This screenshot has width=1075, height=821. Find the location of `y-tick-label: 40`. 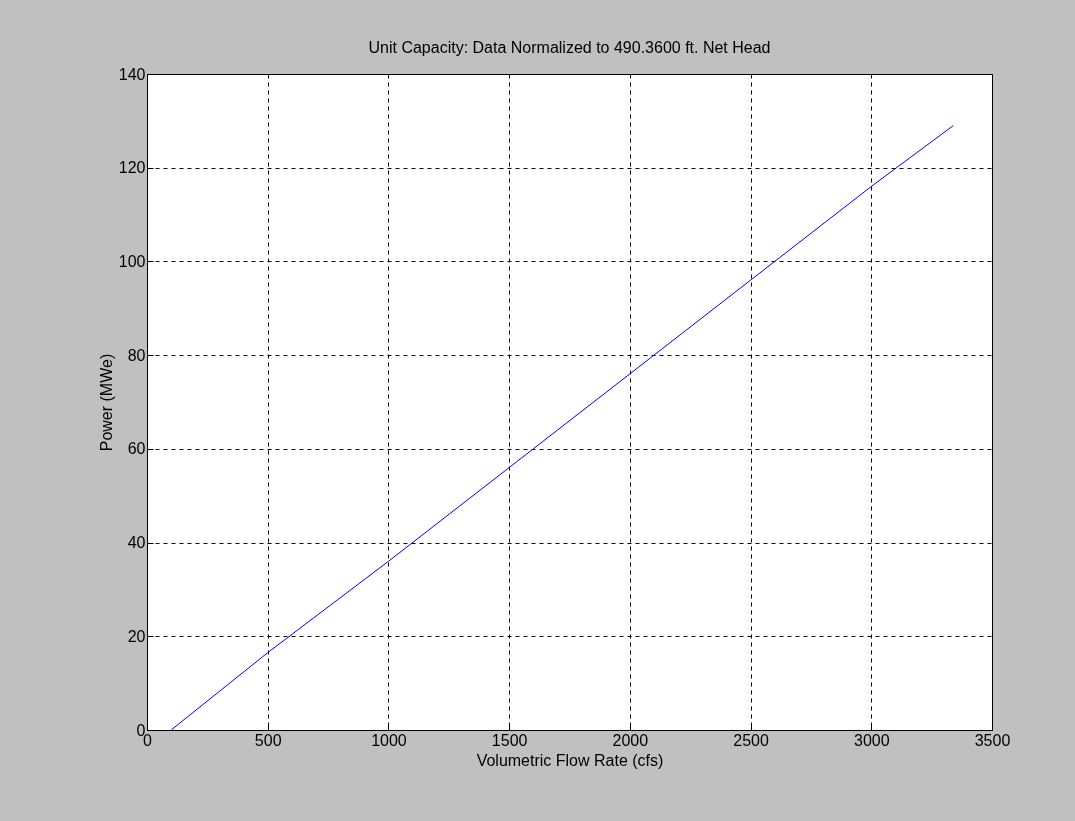

y-tick-label: 40 is located at coordinates (136, 543).